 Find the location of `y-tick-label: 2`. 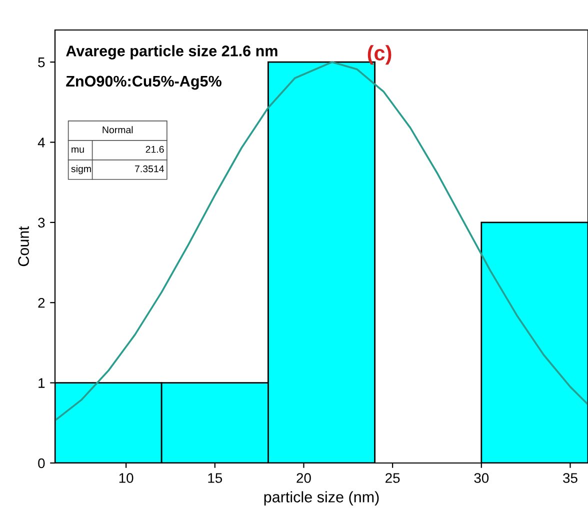

y-tick-label: 2 is located at coordinates (41, 303).